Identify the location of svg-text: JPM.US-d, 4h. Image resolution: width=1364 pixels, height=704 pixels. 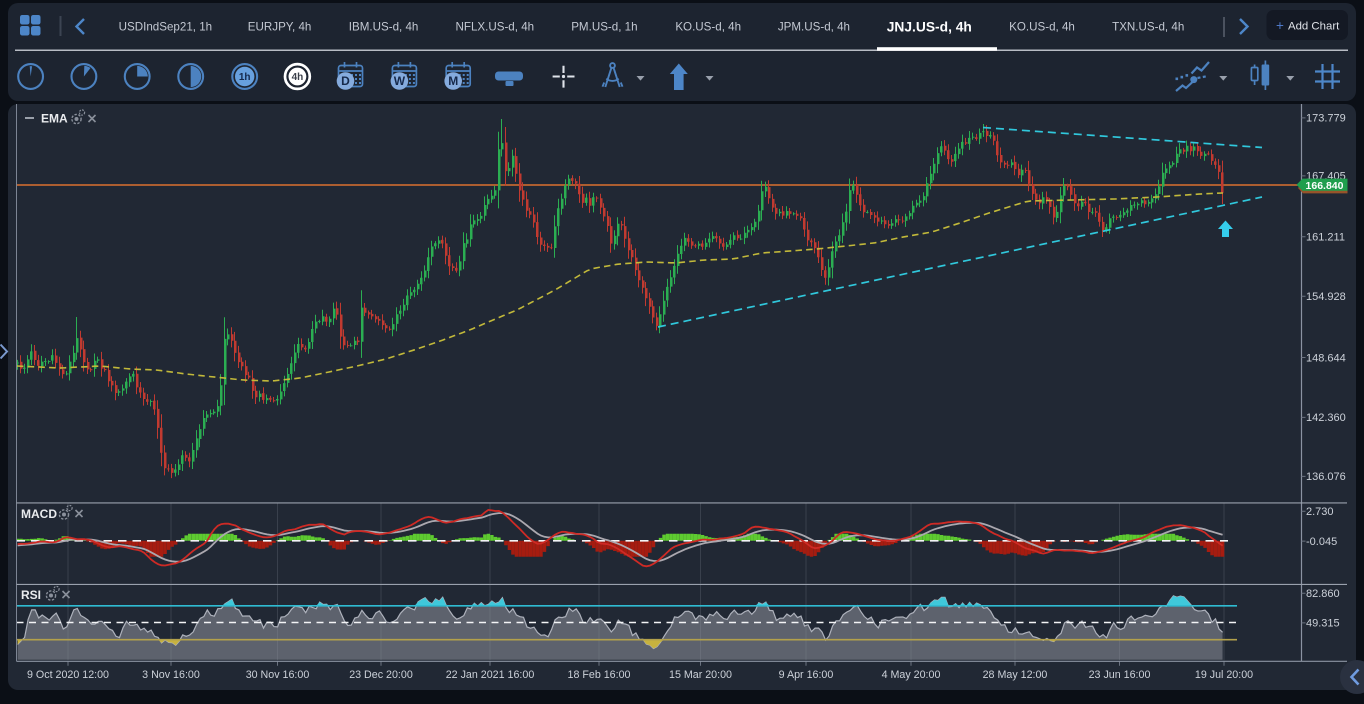
(814, 27).